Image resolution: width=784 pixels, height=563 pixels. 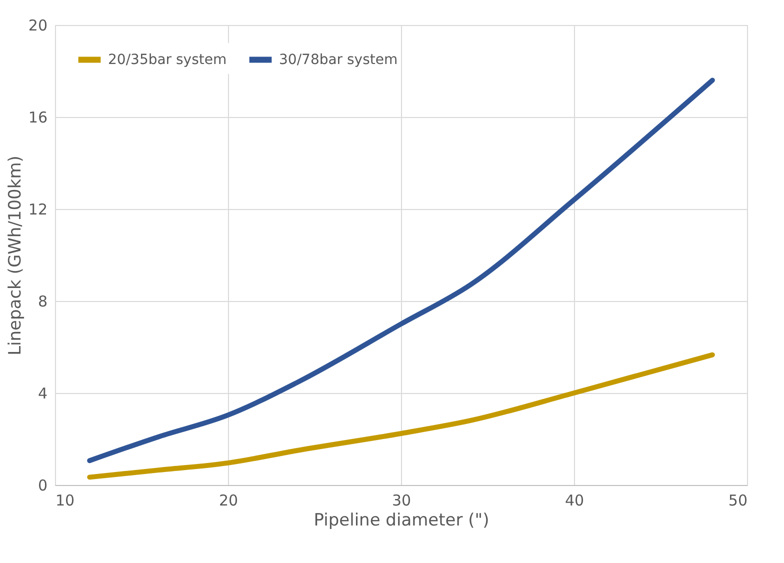 What do you see at coordinates (38, 117) in the screenshot?
I see `y-tick-label: 16` at bounding box center [38, 117].